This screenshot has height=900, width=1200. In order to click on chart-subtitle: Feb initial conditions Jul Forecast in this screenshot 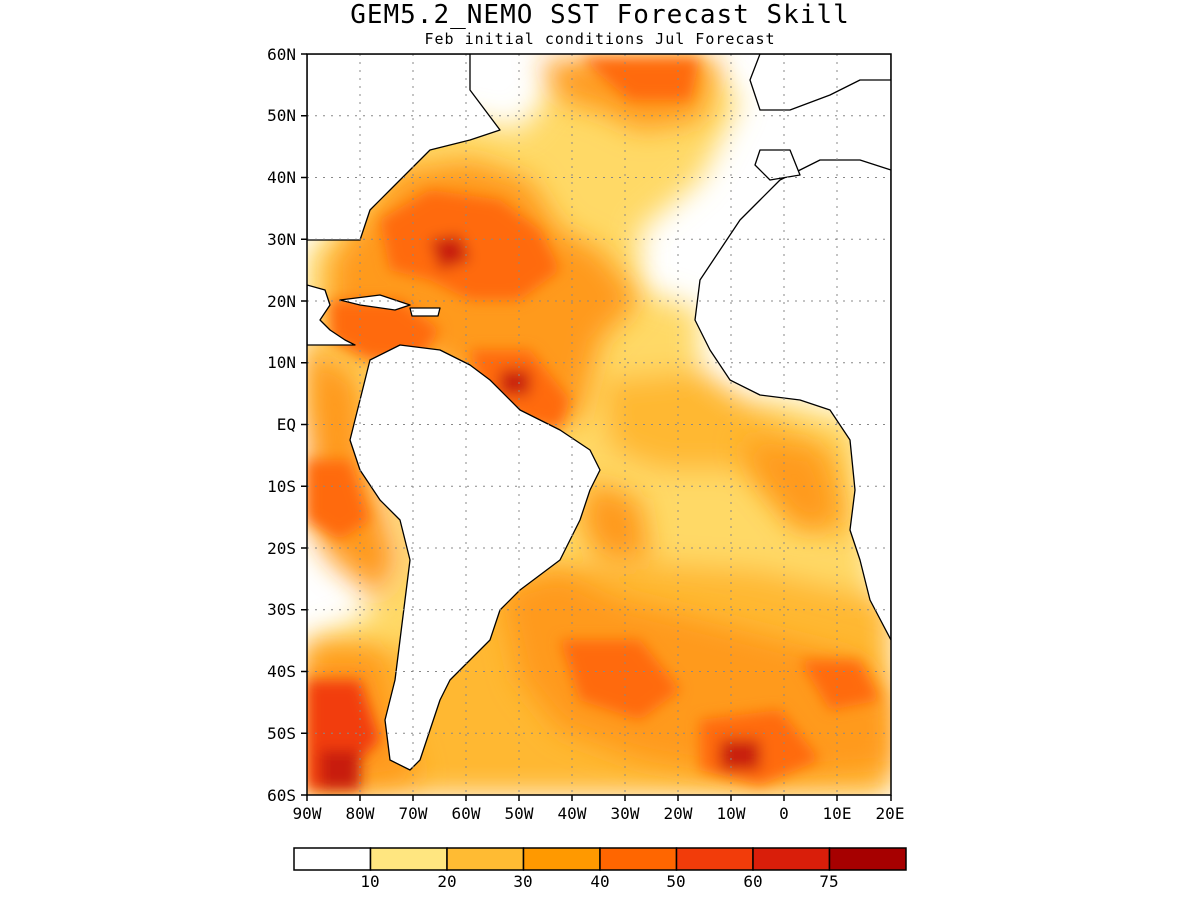, I will do `click(600, 39)`.